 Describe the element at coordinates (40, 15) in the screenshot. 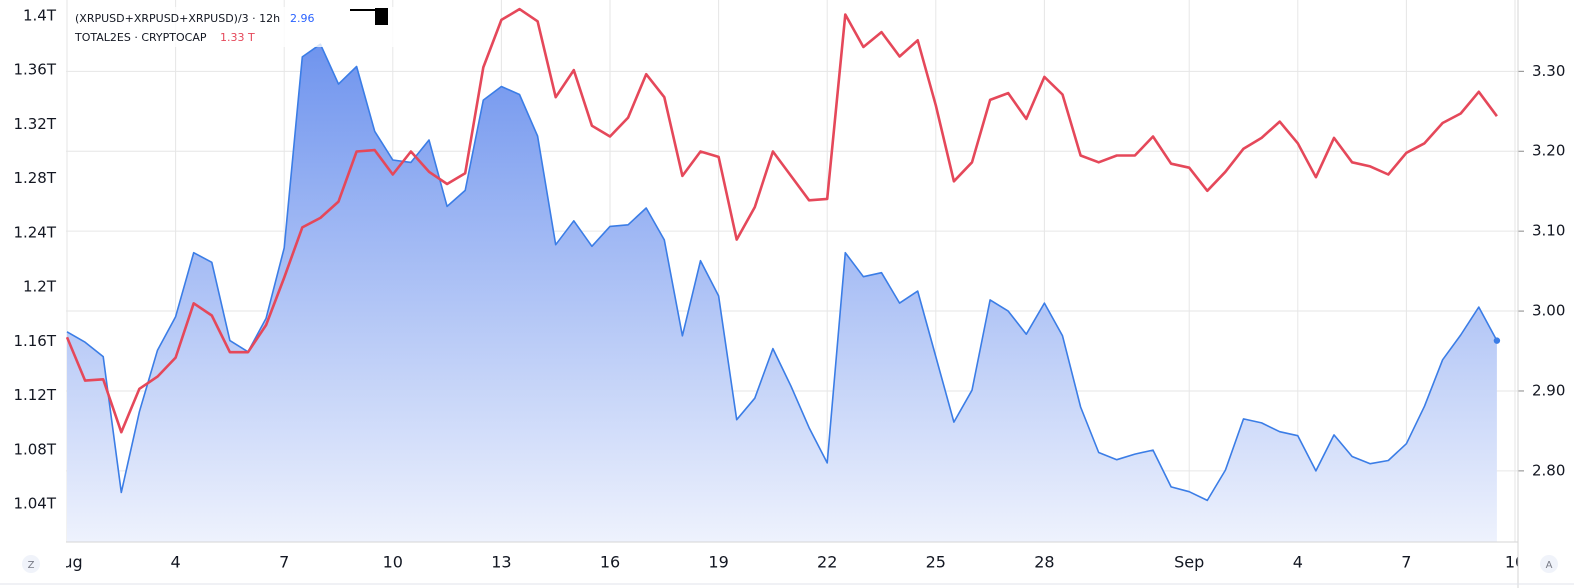

I see `y-tick-label: 1.4T` at that location.